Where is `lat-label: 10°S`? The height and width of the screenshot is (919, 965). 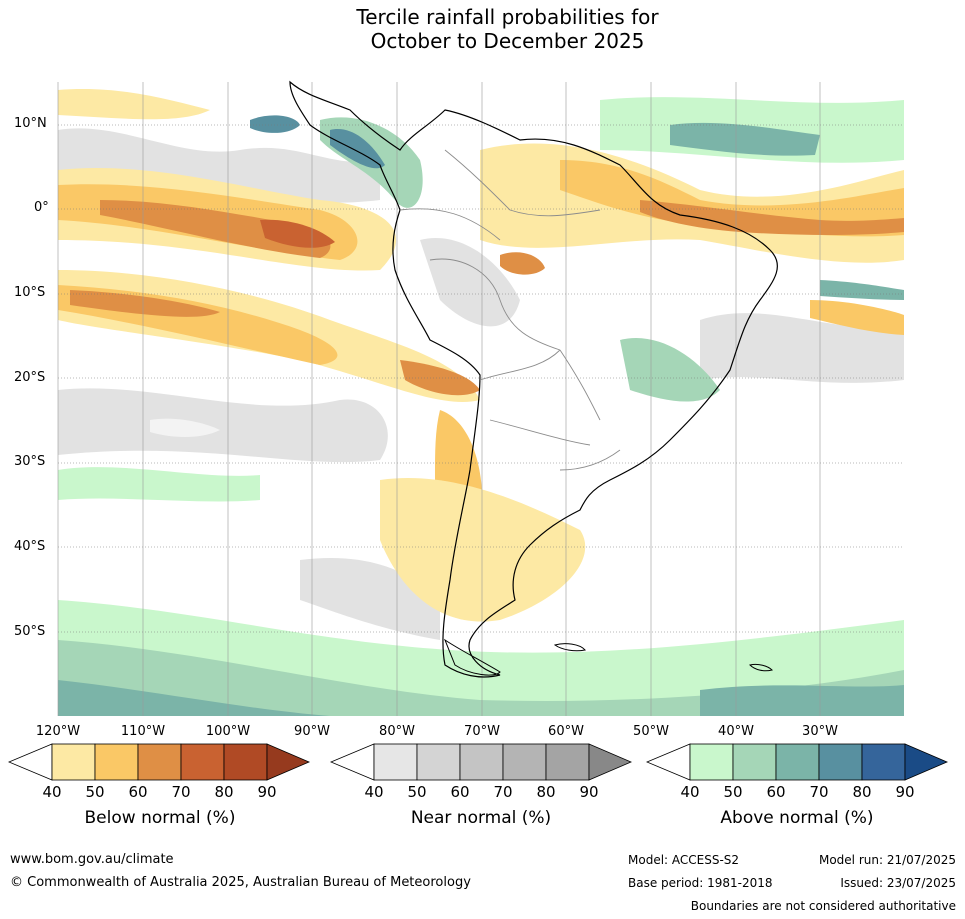
lat-label: 10°S is located at coordinates (30, 292).